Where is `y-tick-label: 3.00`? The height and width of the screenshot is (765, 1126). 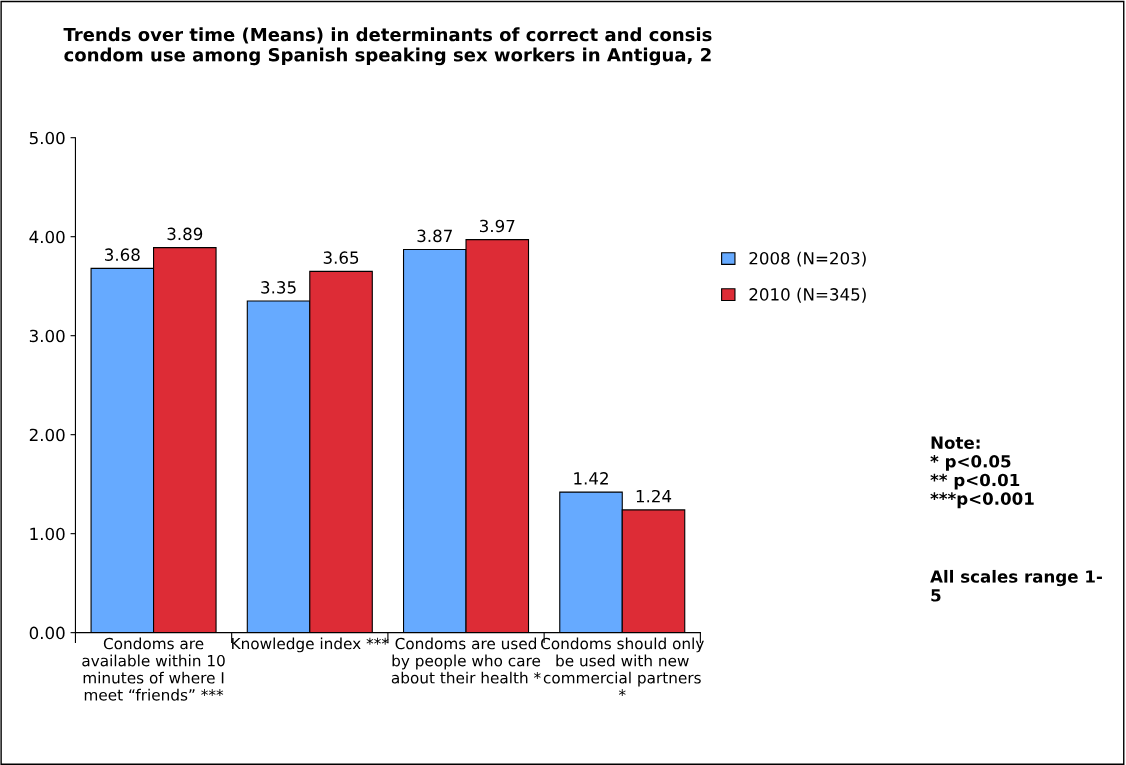
y-tick-label: 3.00 is located at coordinates (47, 336).